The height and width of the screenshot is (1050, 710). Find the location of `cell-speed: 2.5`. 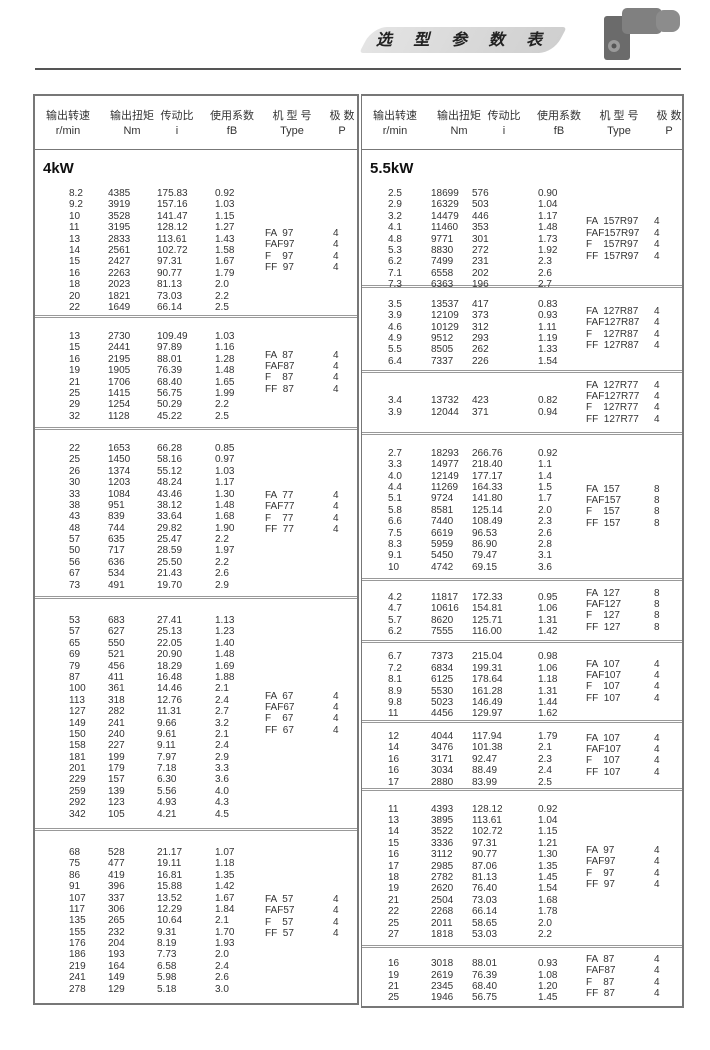

cell-speed: 2.5 is located at coordinates (395, 193).